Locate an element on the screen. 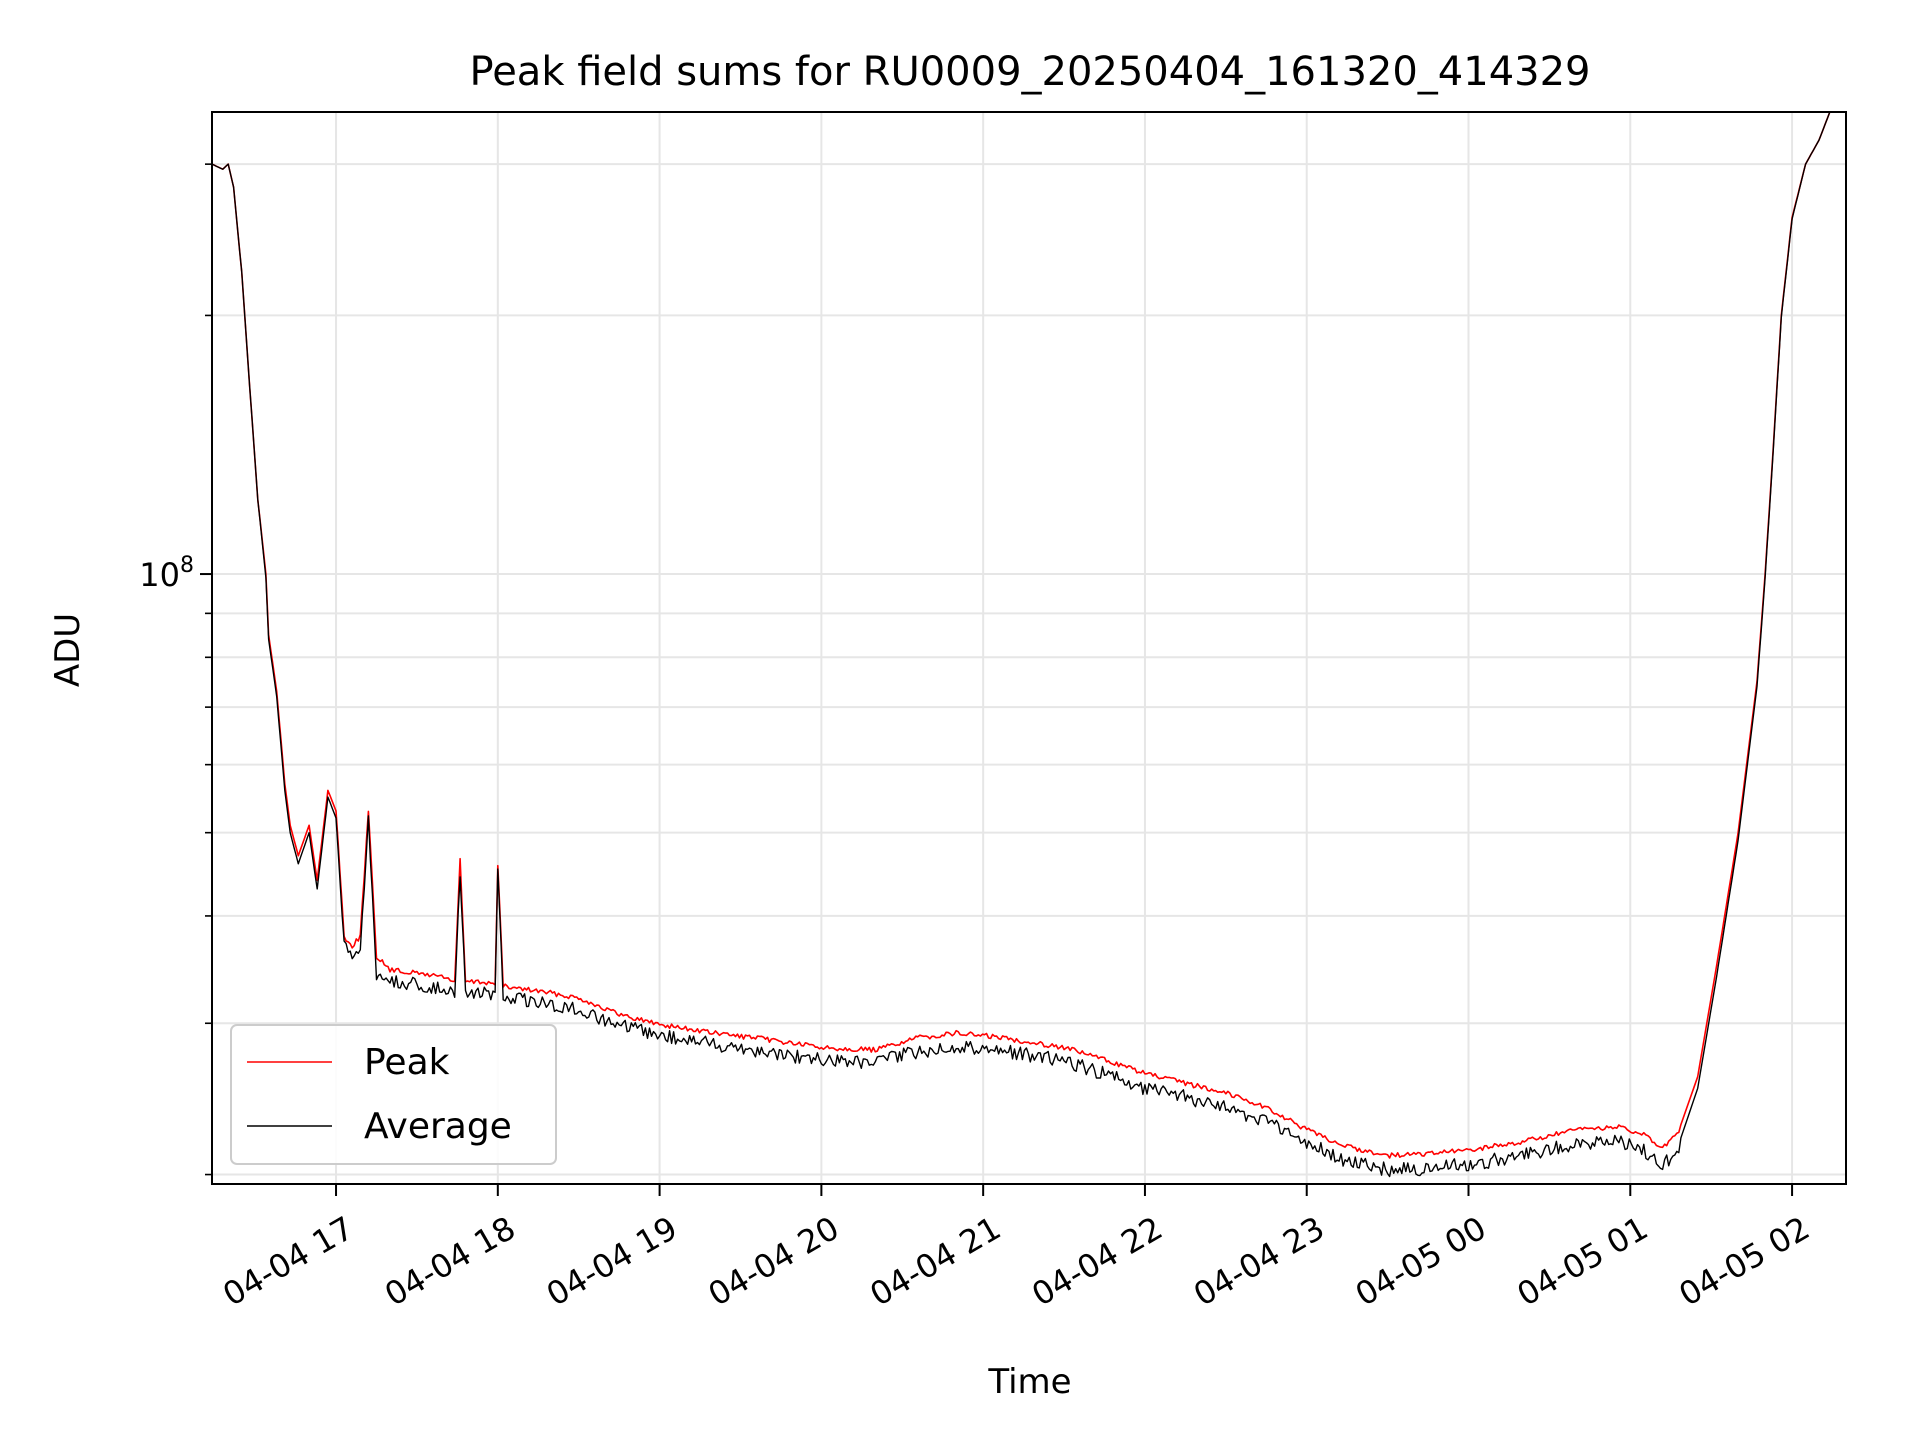  y-axis-label: ADU is located at coordinates (68, 650).